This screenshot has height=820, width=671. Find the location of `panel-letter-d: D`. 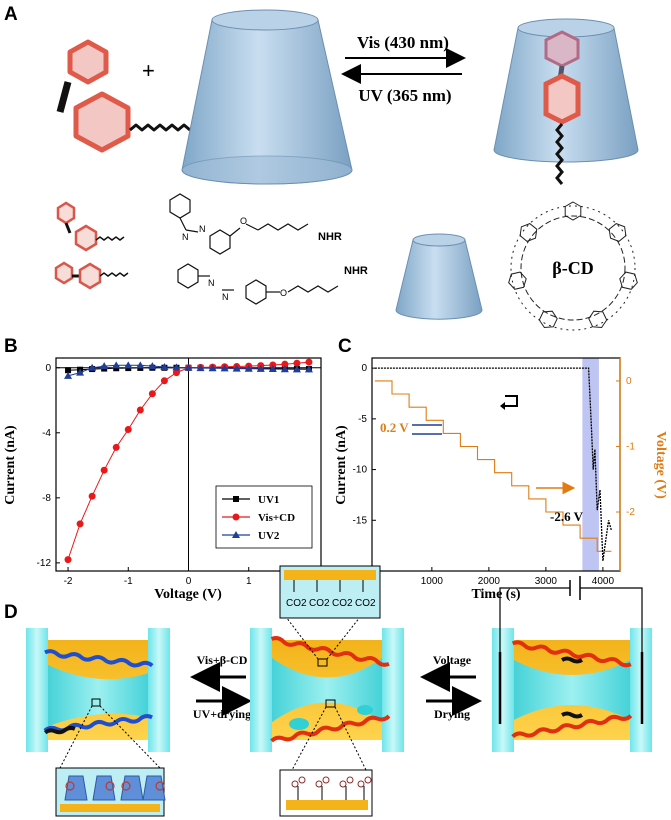

panel-letter-d: D is located at coordinates (11, 612).